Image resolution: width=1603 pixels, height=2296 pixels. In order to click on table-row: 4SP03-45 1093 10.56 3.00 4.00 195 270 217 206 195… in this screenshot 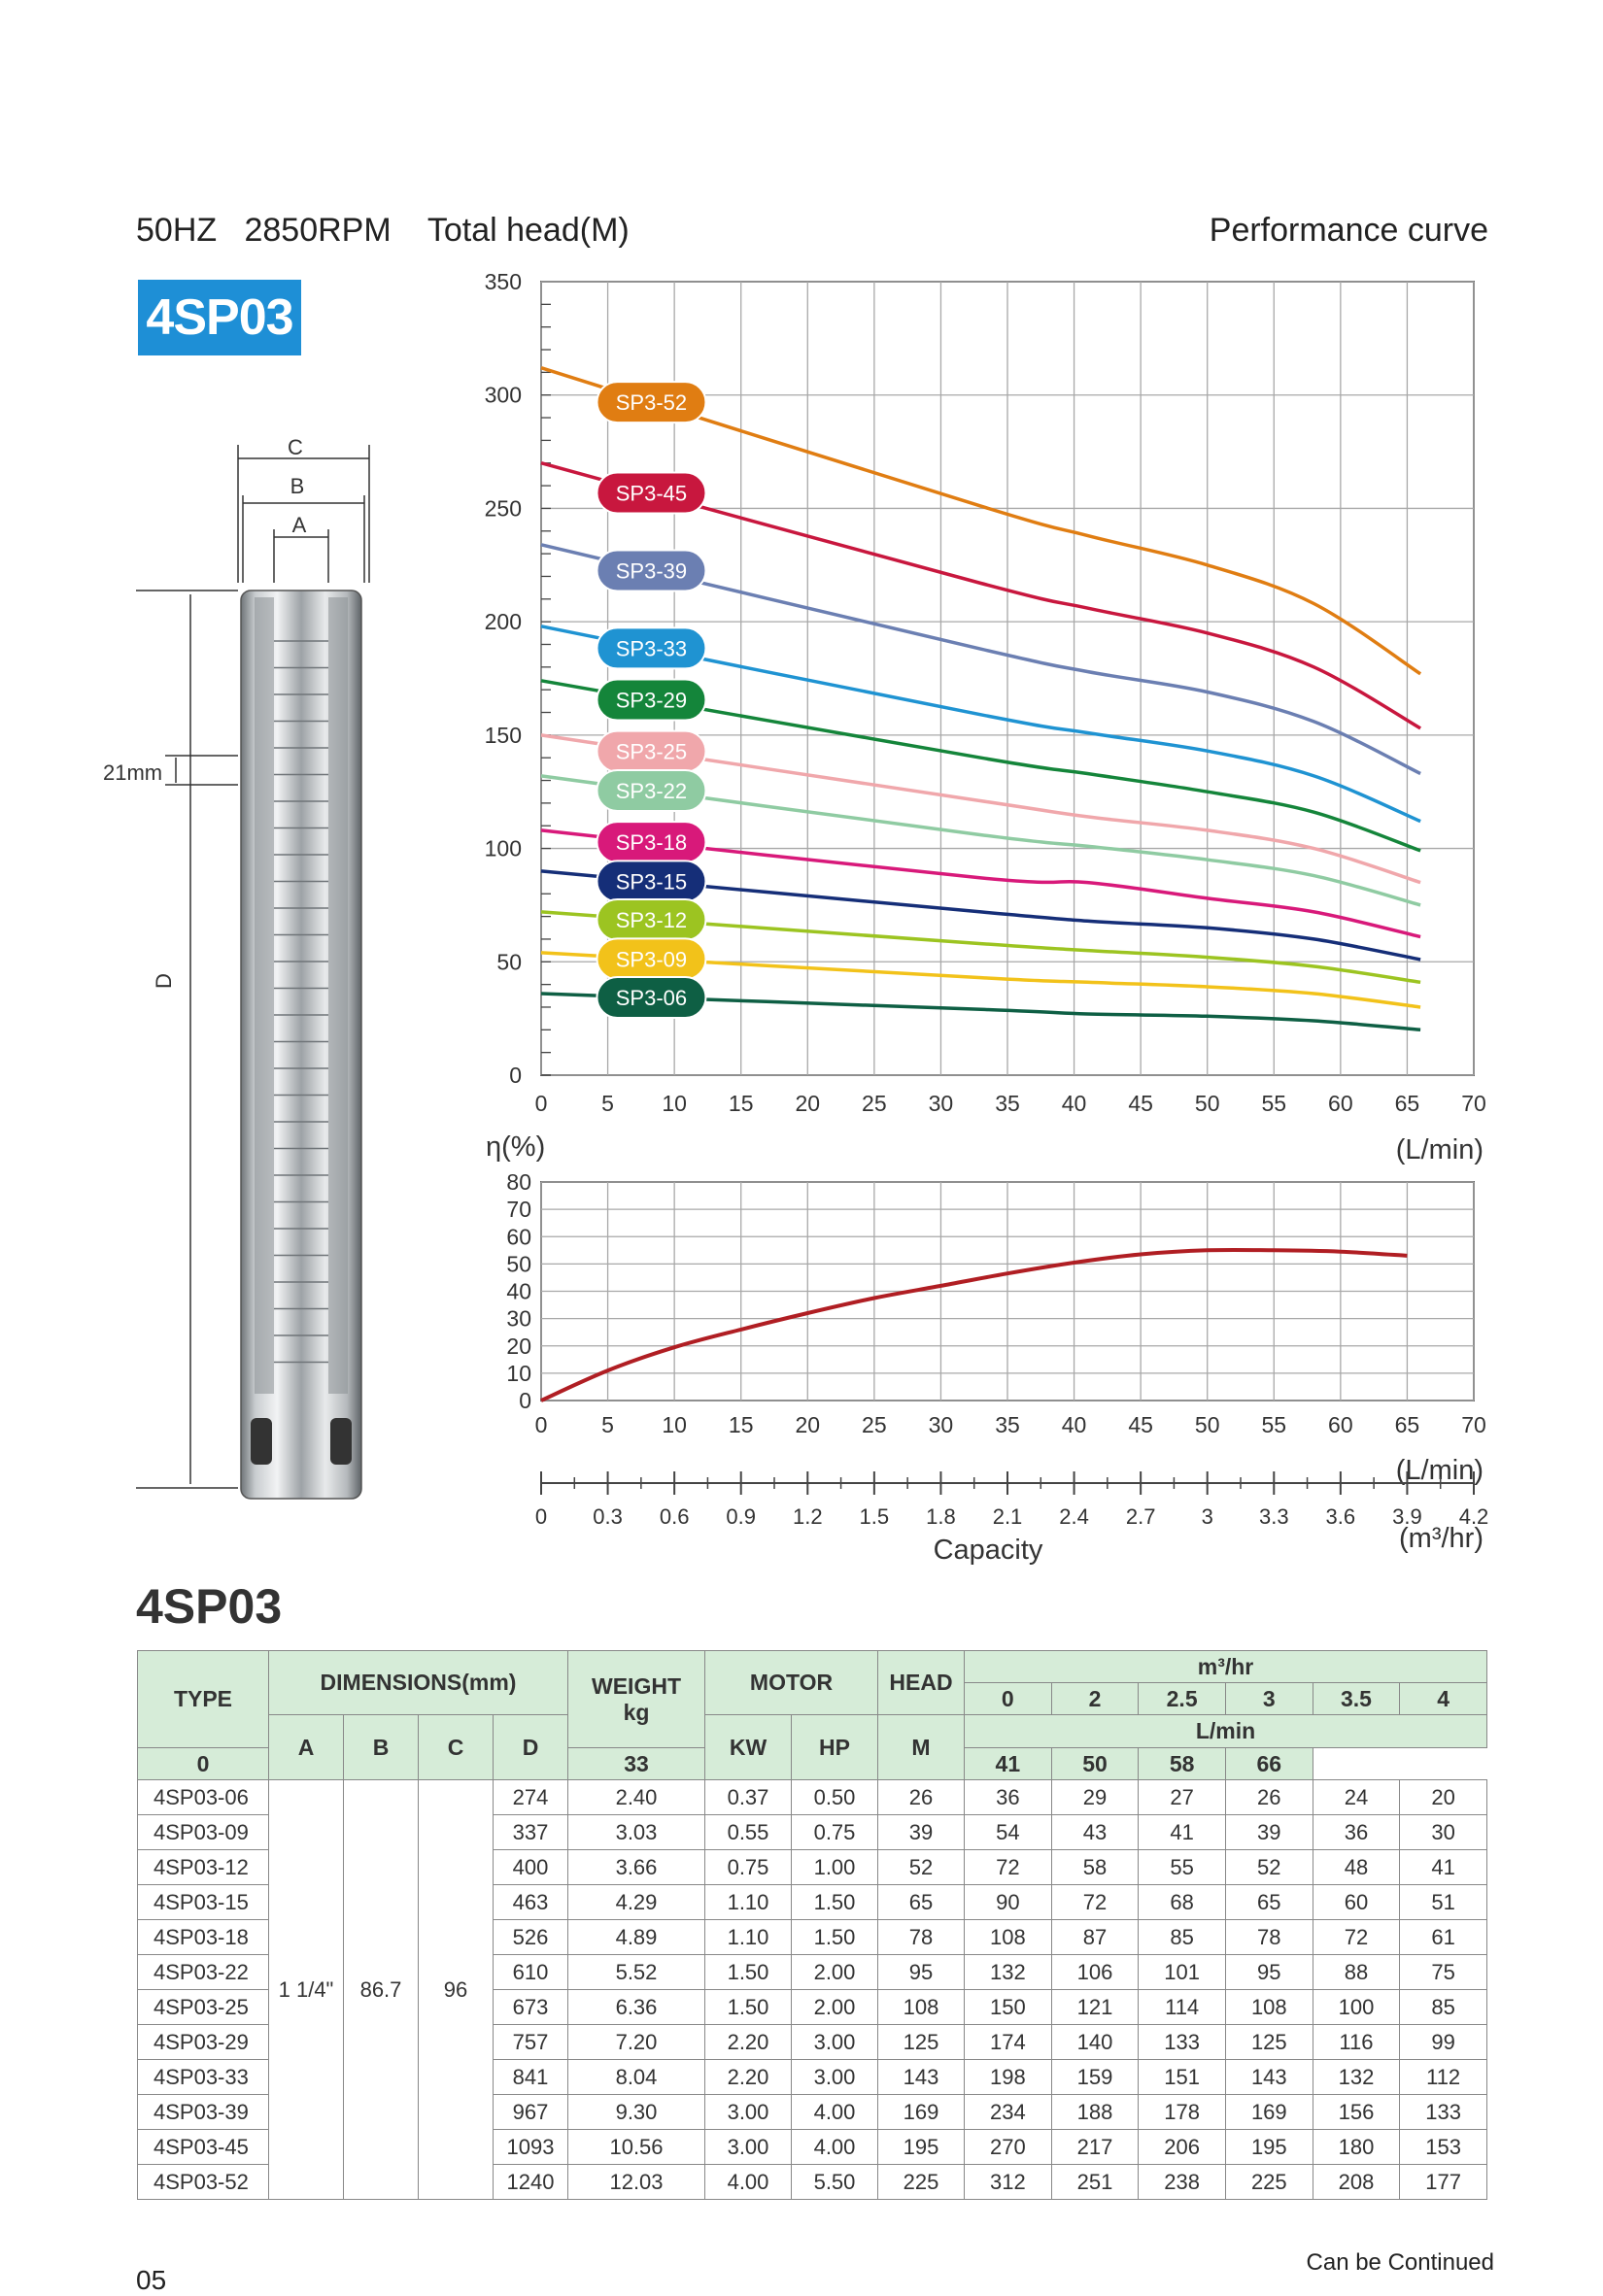, I will do `click(812, 2147)`.